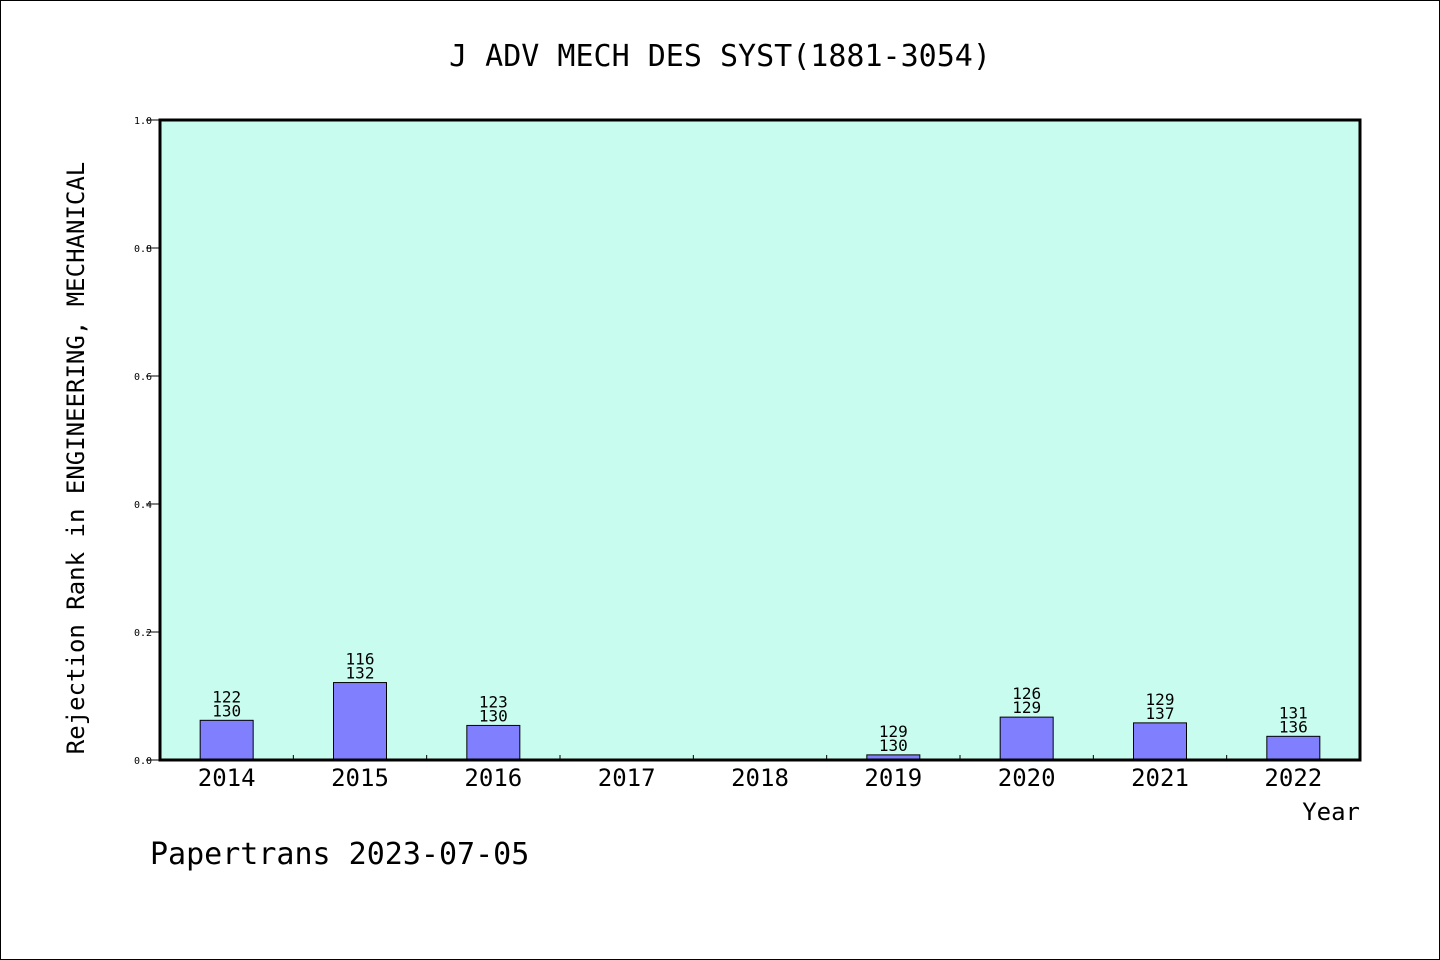  What do you see at coordinates (1026, 707) in the screenshot?
I see `bar-label-lower: 129` at bounding box center [1026, 707].